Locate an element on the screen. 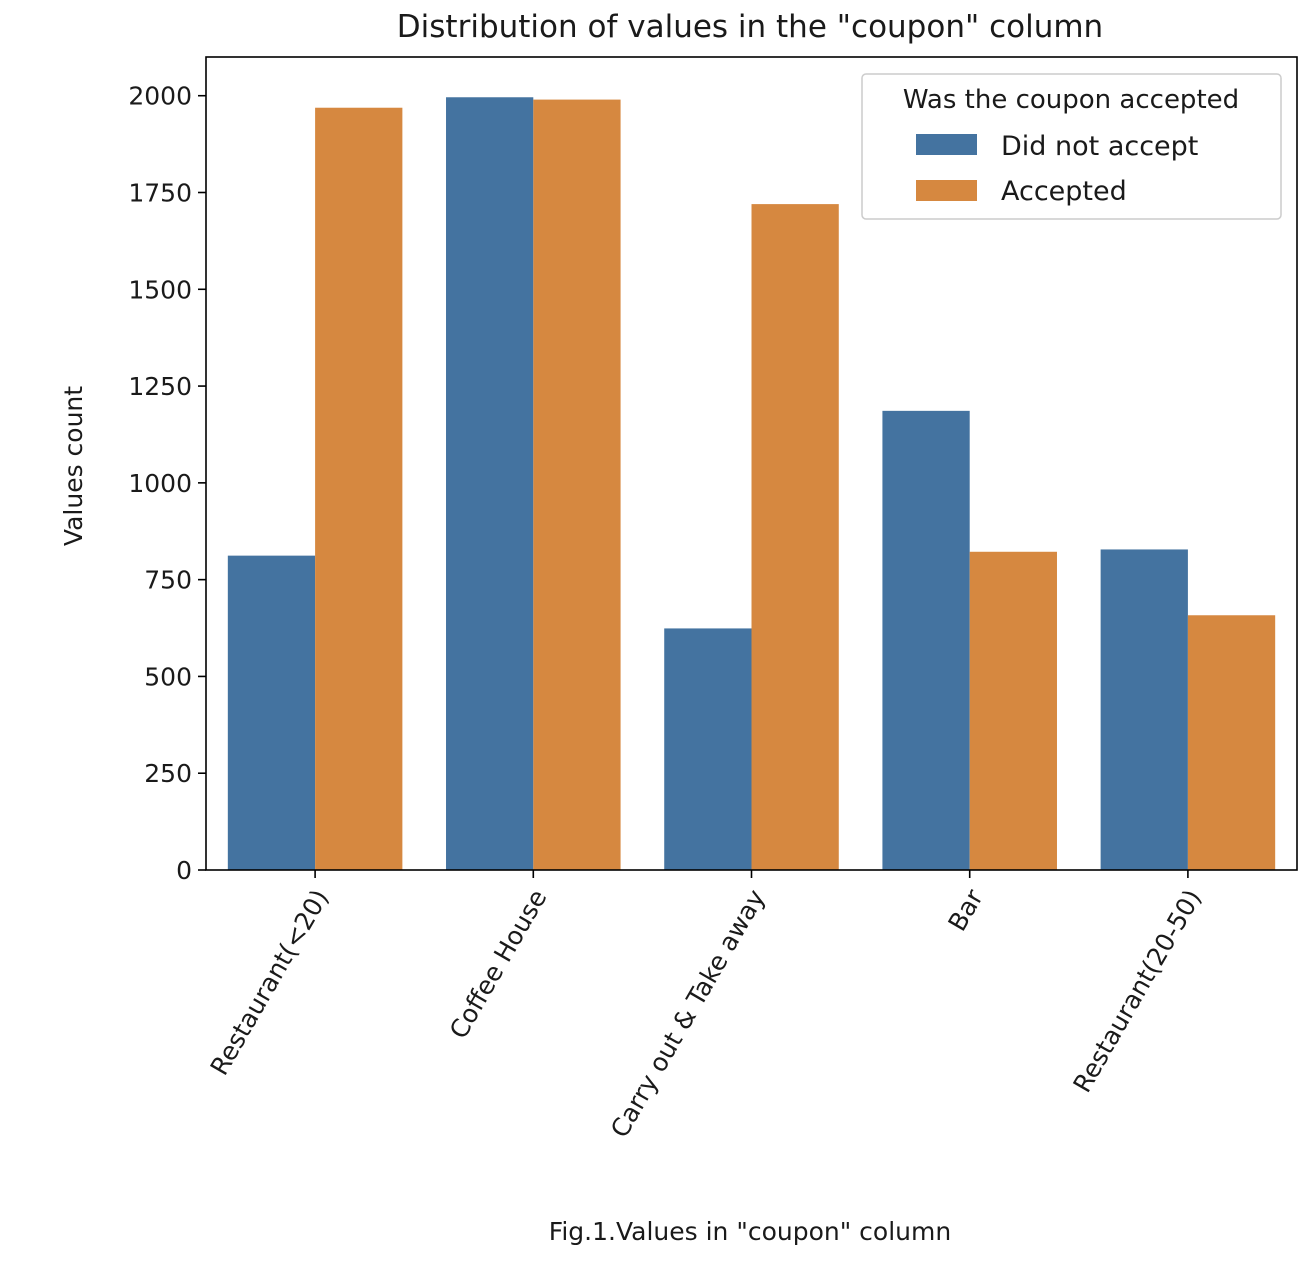 This screenshot has width=1310, height=1271. x-tick-label: Coffee House is located at coordinates (498, 964).